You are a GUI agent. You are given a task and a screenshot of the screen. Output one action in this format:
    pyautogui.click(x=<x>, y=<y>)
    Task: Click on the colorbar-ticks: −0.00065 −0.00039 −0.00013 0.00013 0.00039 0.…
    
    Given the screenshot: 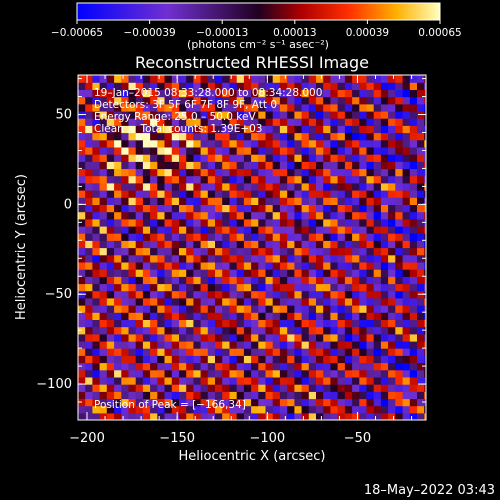 What is the action you would take?
    pyautogui.click(x=256, y=29)
    